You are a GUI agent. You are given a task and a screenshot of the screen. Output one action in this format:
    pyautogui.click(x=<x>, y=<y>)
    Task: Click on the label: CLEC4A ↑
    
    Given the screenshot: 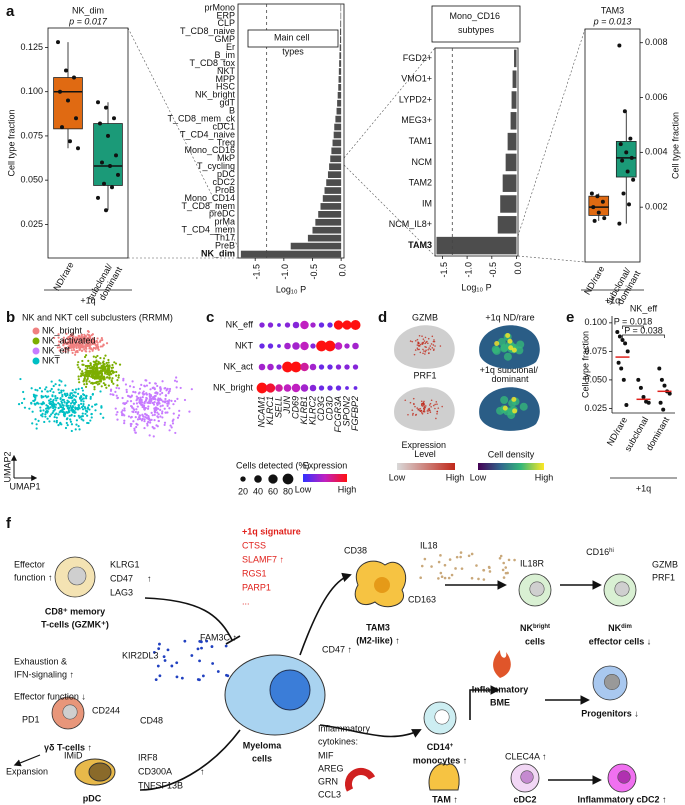 What is the action you would take?
    pyautogui.click(x=526, y=756)
    